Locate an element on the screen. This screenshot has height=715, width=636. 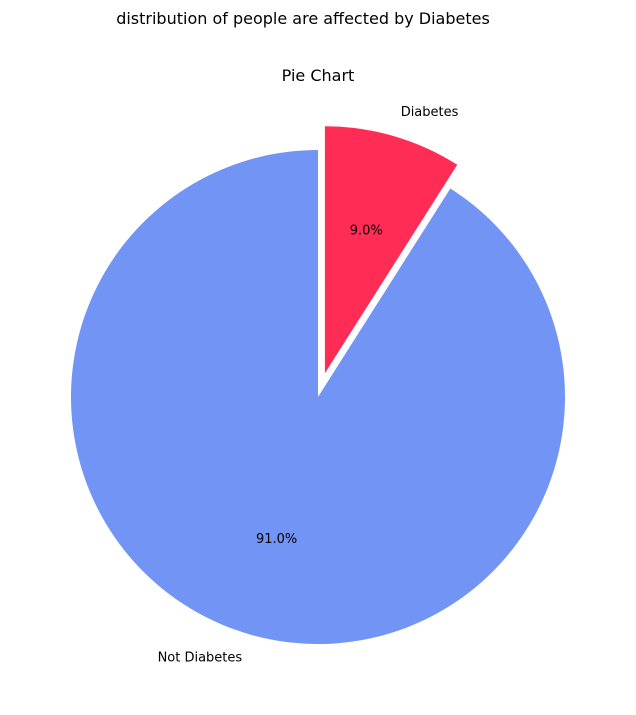
slice-percent-label: 9.0% is located at coordinates (366, 230).